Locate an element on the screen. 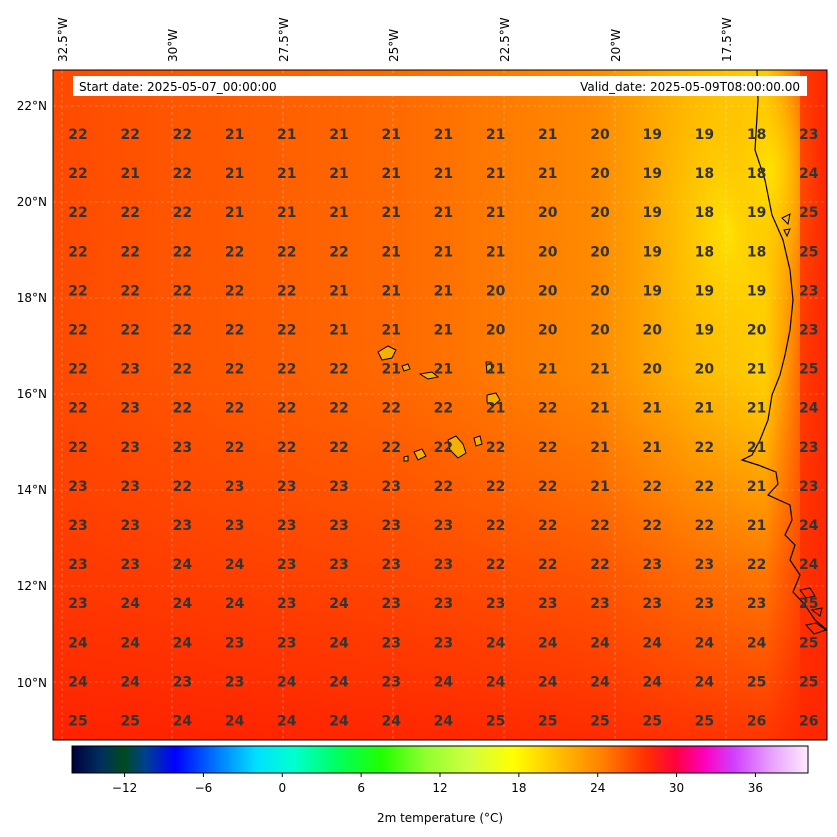  colorbar-tick-label: −12 is located at coordinates (124, 788).